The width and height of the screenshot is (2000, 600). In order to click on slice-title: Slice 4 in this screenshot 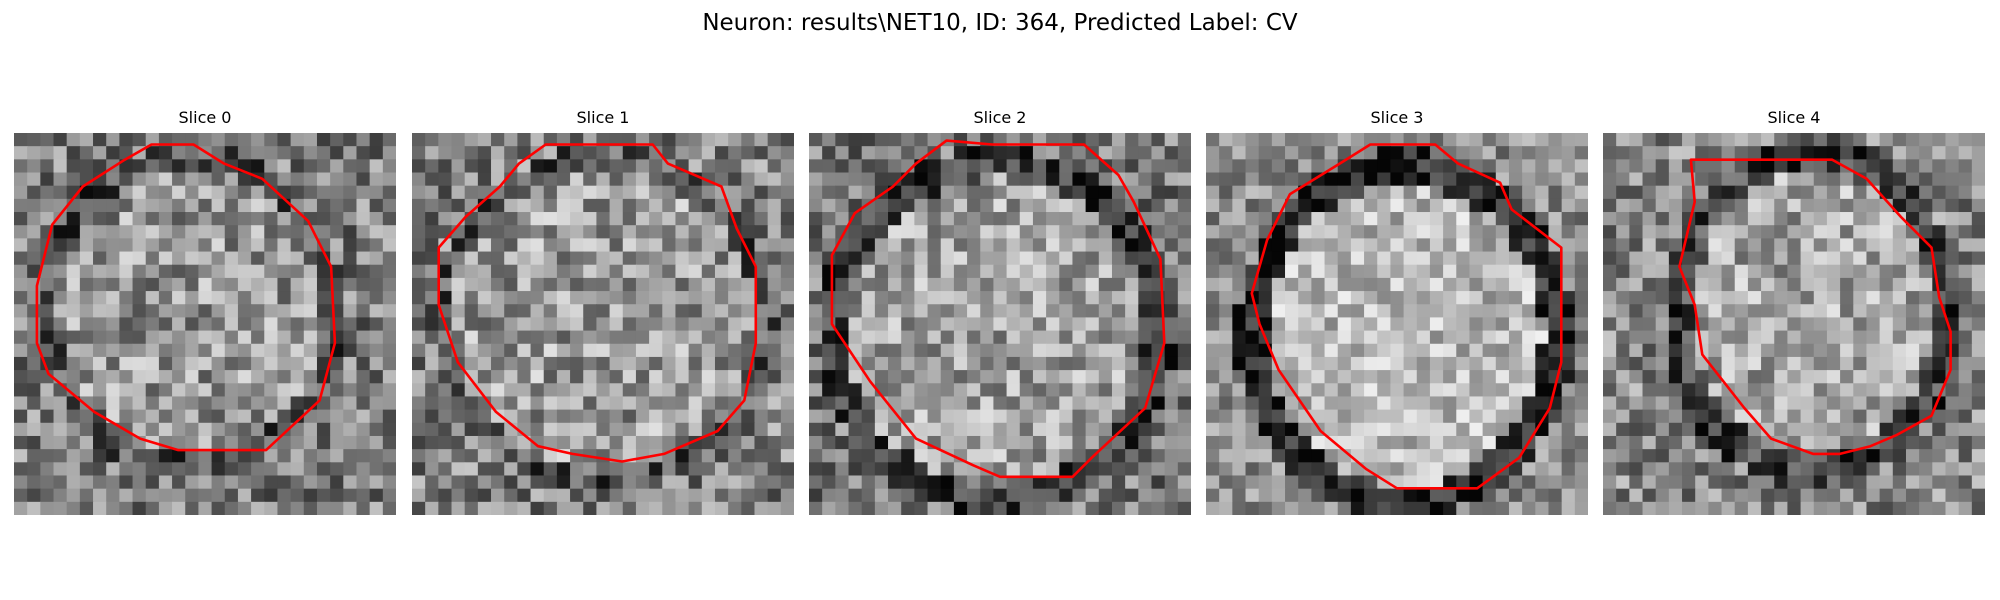, I will do `click(1794, 117)`.